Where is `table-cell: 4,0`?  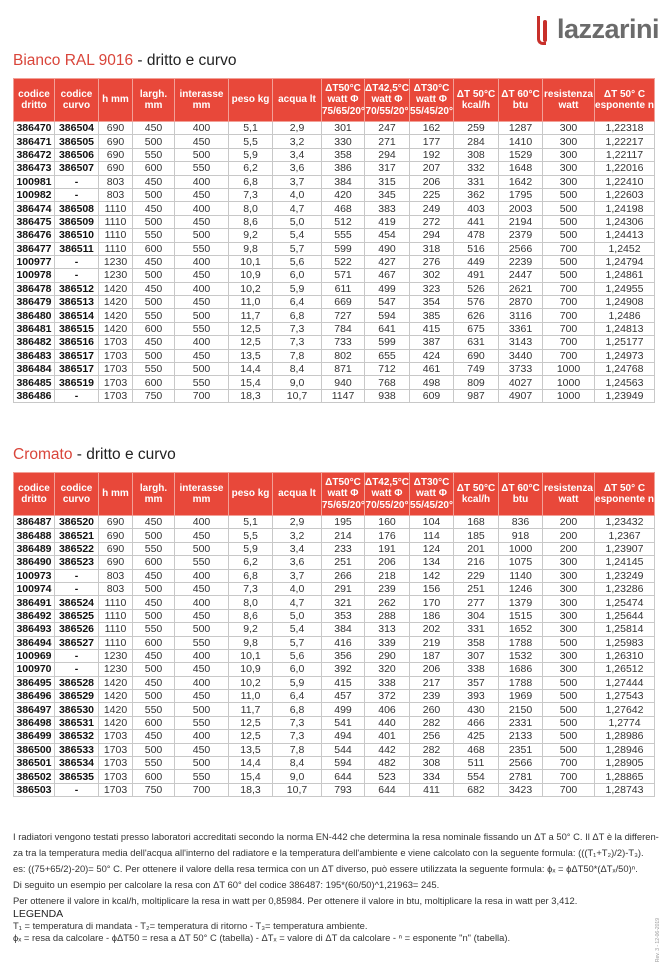
table-cell: 4,0 is located at coordinates (297, 589).